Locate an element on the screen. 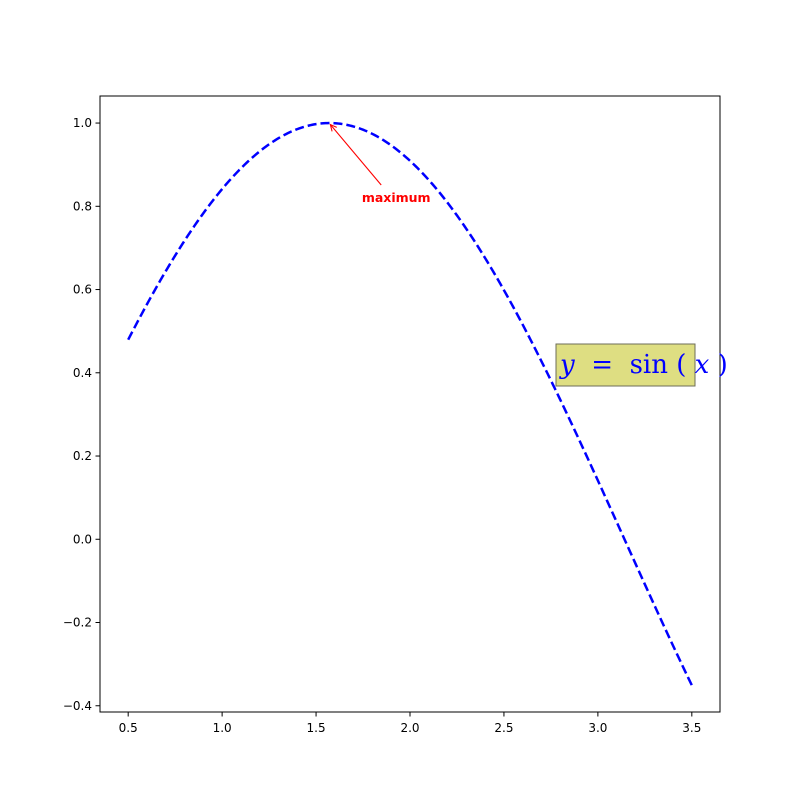 This screenshot has width=800, height=805. y-tick-label: 0.8 is located at coordinates (82, 206).